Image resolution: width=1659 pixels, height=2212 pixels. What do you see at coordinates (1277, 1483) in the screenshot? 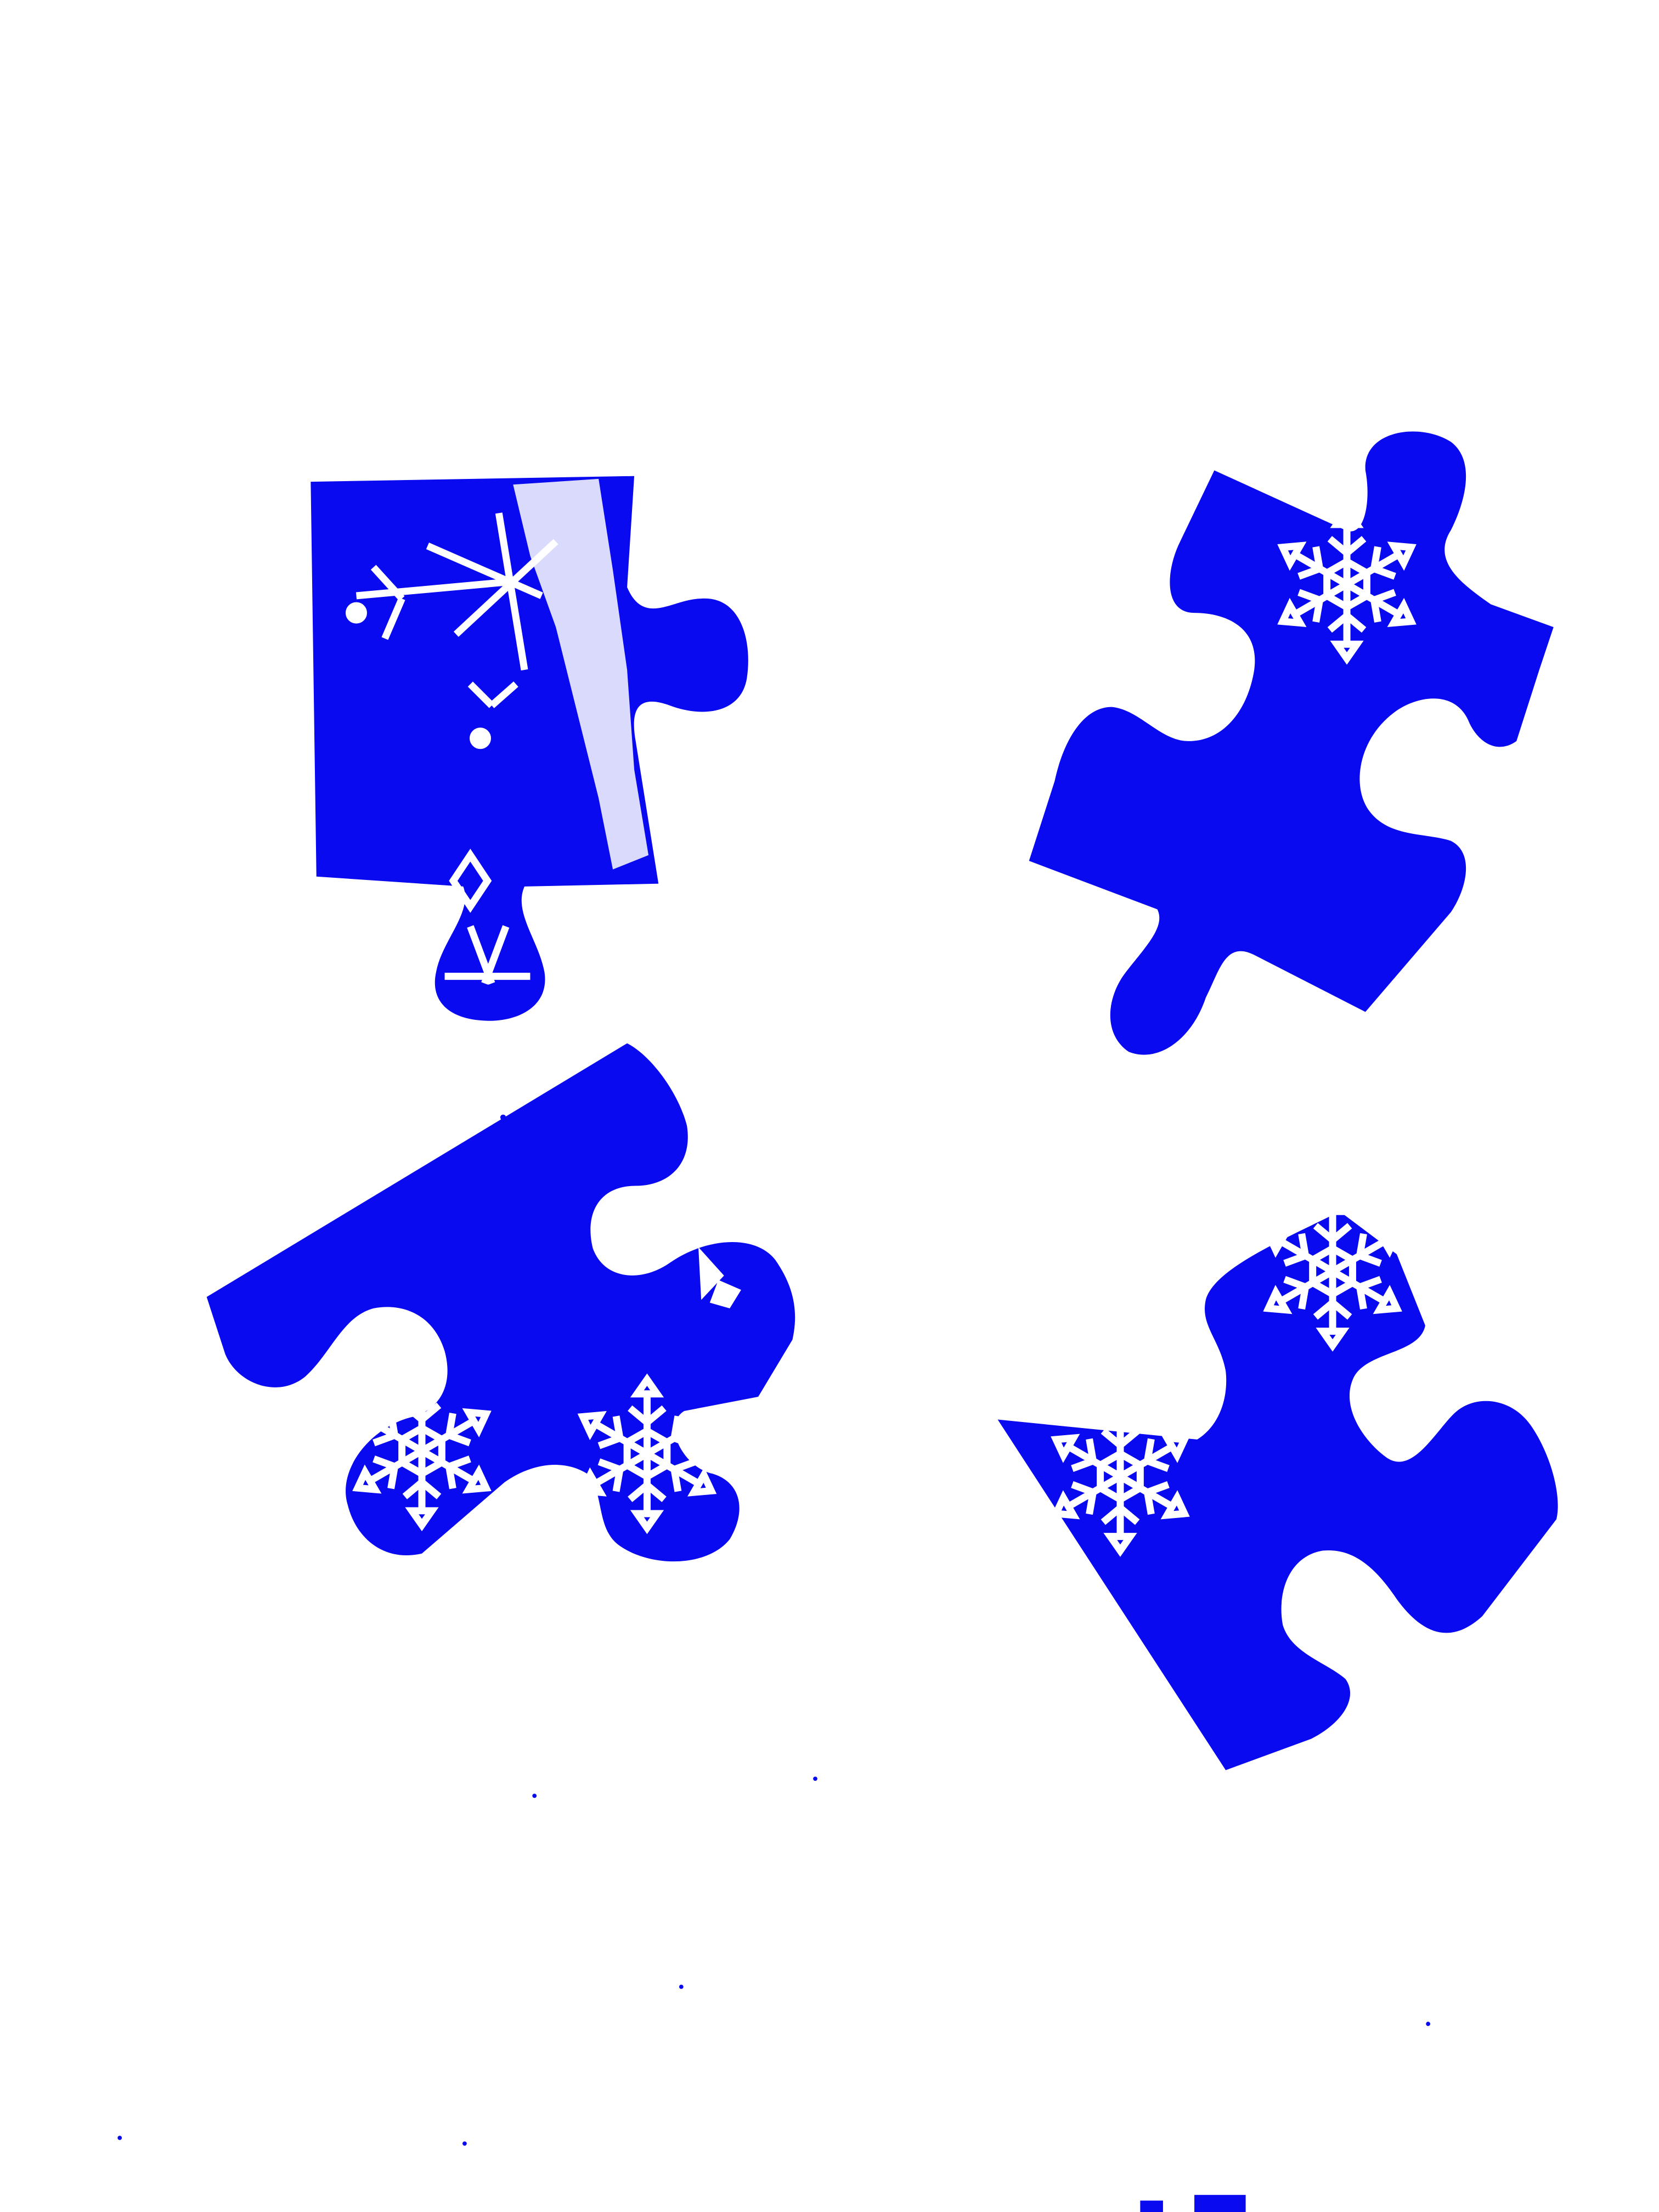
I see `puzzle-piece-bottom-right` at bounding box center [1277, 1483].